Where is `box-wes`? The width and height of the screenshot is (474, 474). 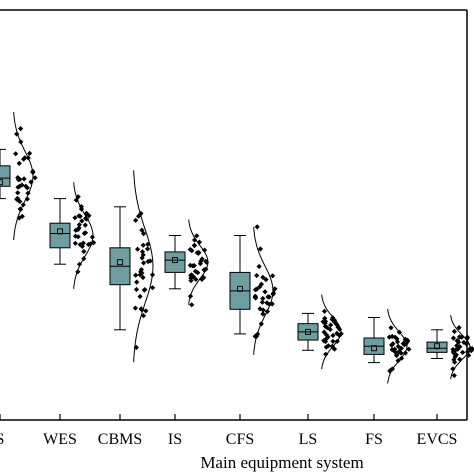 box-wes is located at coordinates (60, 235).